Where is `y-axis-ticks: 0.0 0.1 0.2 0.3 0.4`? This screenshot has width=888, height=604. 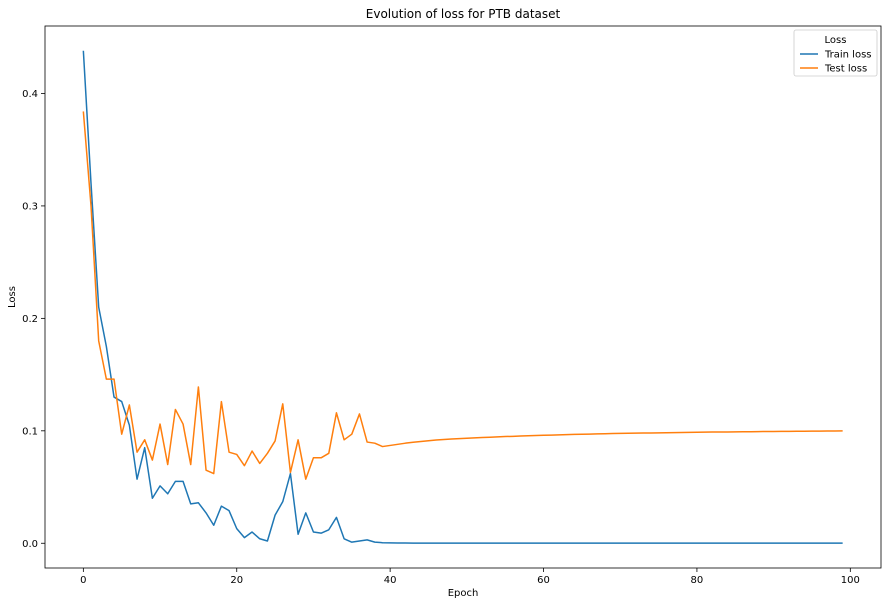
y-axis-ticks: 0.0 0.1 0.2 0.3 0.4 is located at coordinates (33, 319).